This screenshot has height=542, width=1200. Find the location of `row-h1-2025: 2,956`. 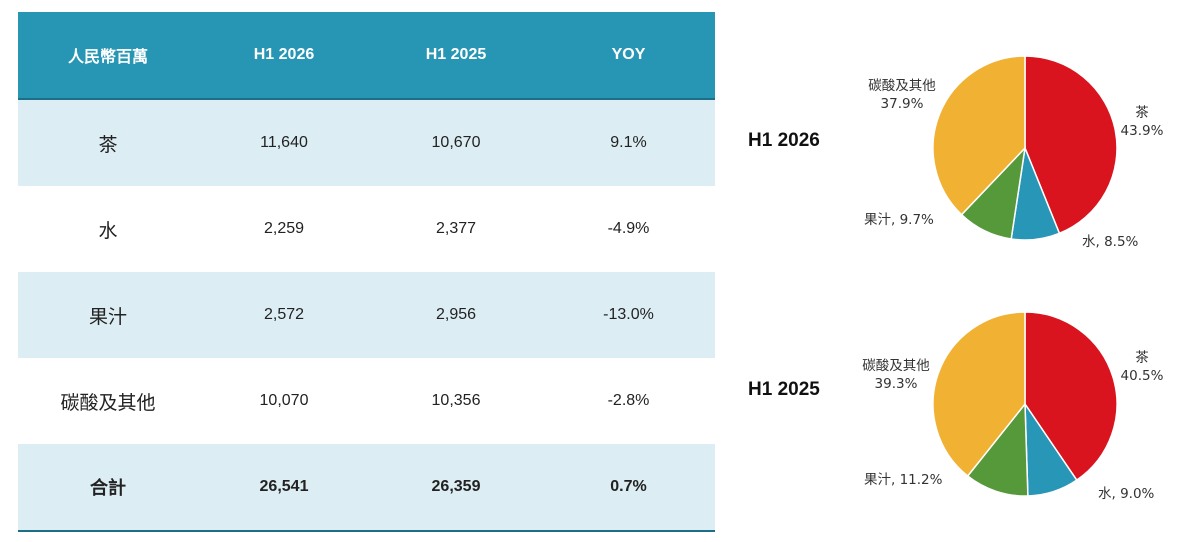

row-h1-2025: 2,956 is located at coordinates (456, 314).